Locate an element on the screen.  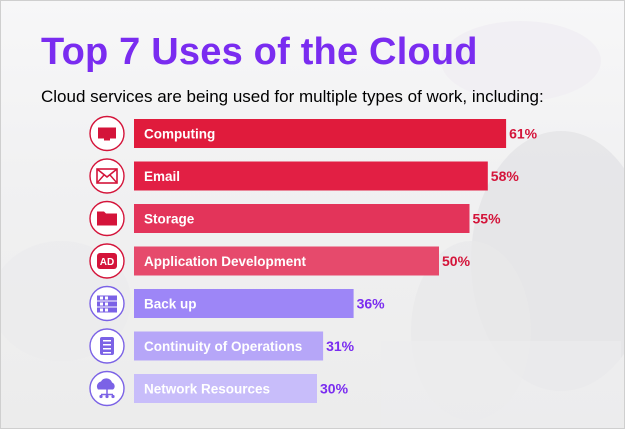
bar-email is located at coordinates (311, 176).